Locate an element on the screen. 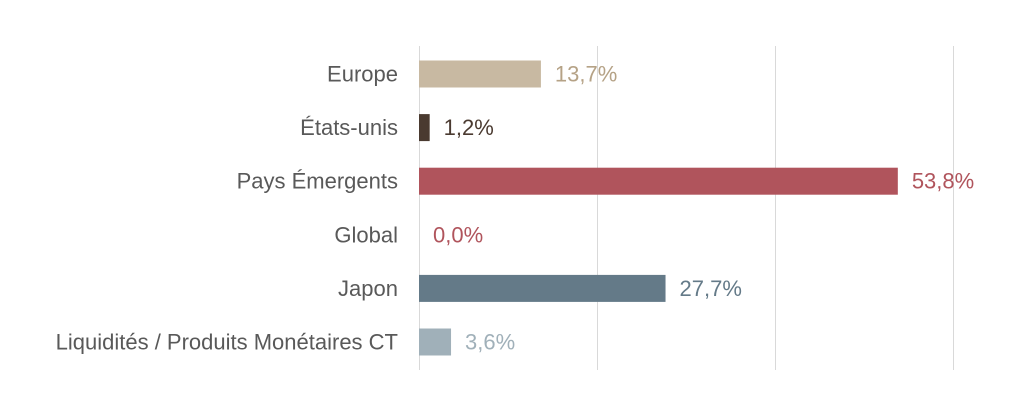  value-label: 3,6% is located at coordinates (490, 342).